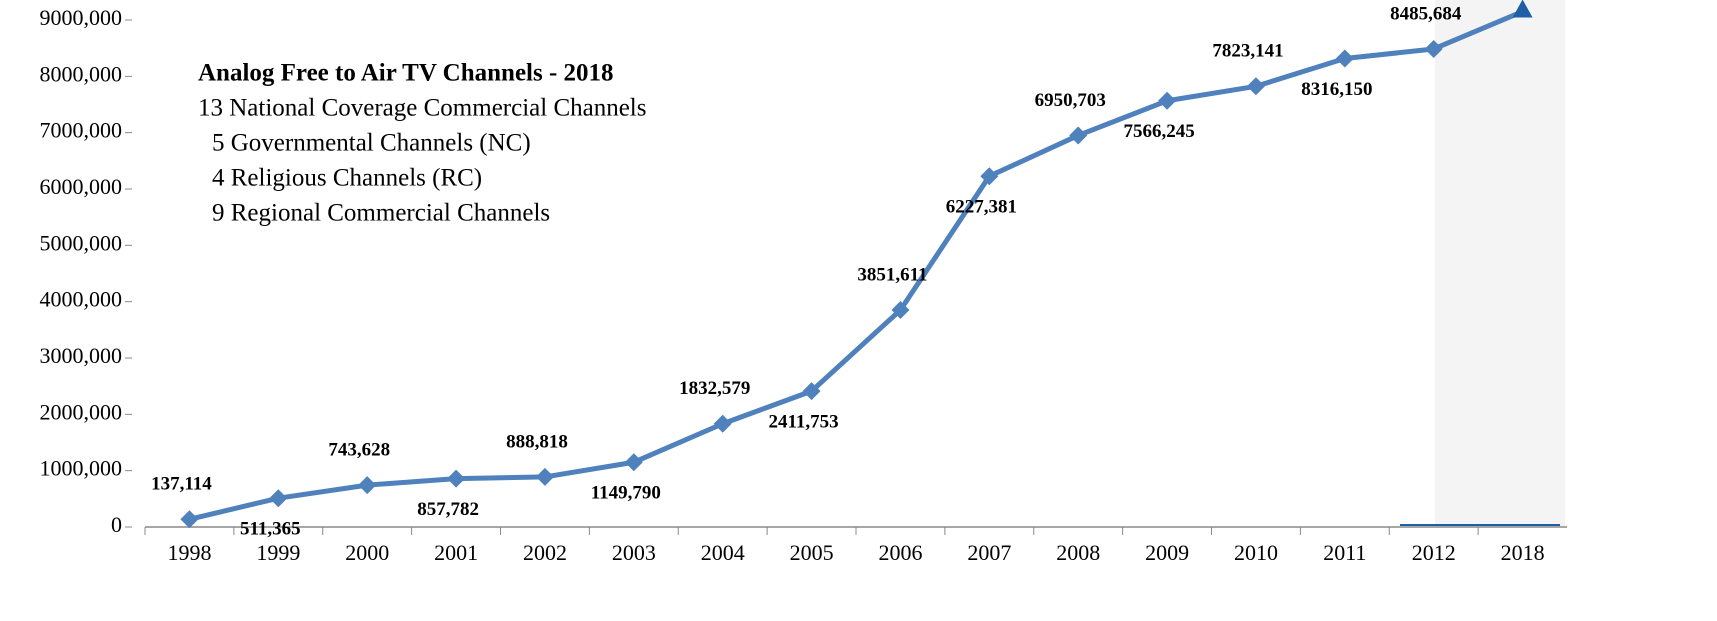  I want to click on x-tick-label: 2009, so click(1167, 552).